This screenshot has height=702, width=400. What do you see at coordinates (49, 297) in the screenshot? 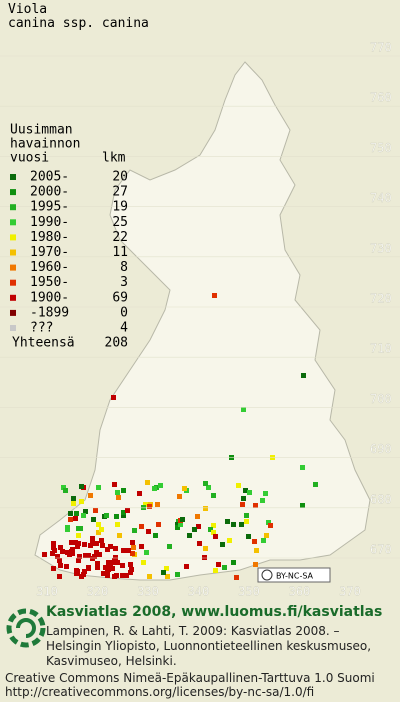
I see `legend-label: 1900-` at bounding box center [49, 297].